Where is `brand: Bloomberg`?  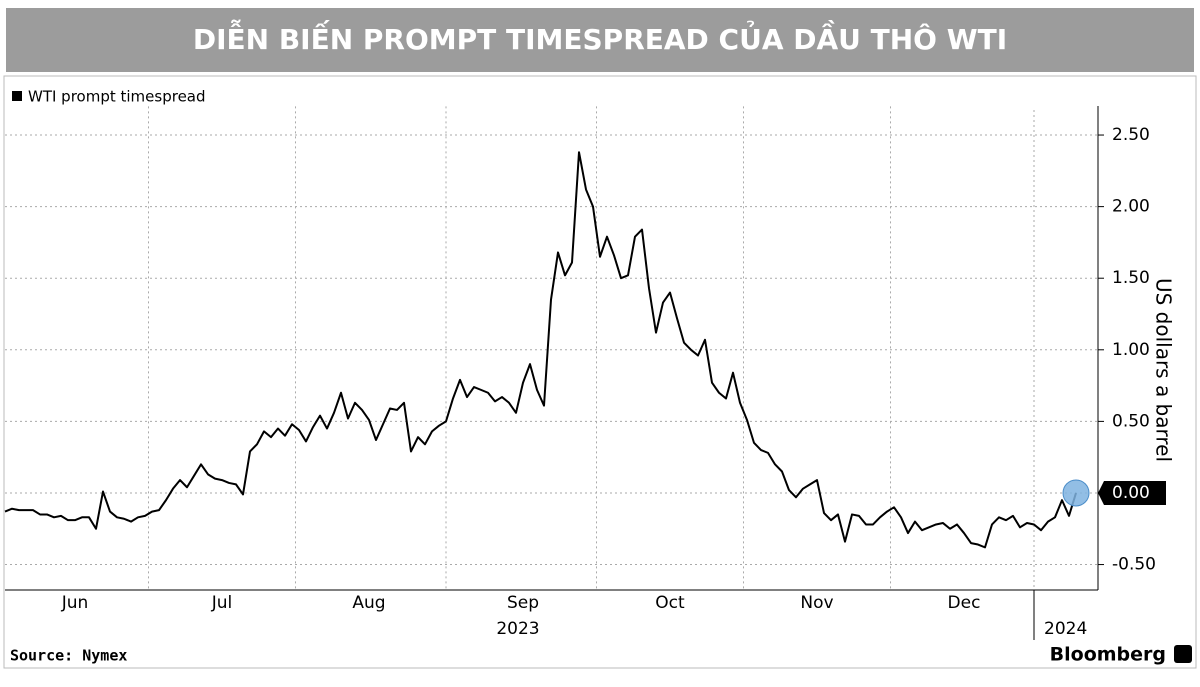
brand: Bloomberg is located at coordinates (1108, 655).